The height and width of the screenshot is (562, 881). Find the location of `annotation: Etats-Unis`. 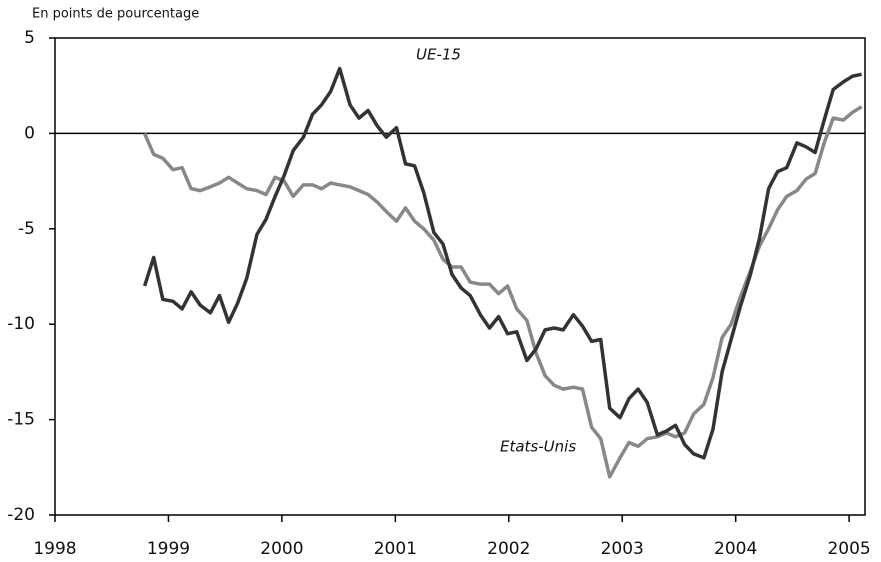

annotation: Etats-Unis is located at coordinates (538, 447).